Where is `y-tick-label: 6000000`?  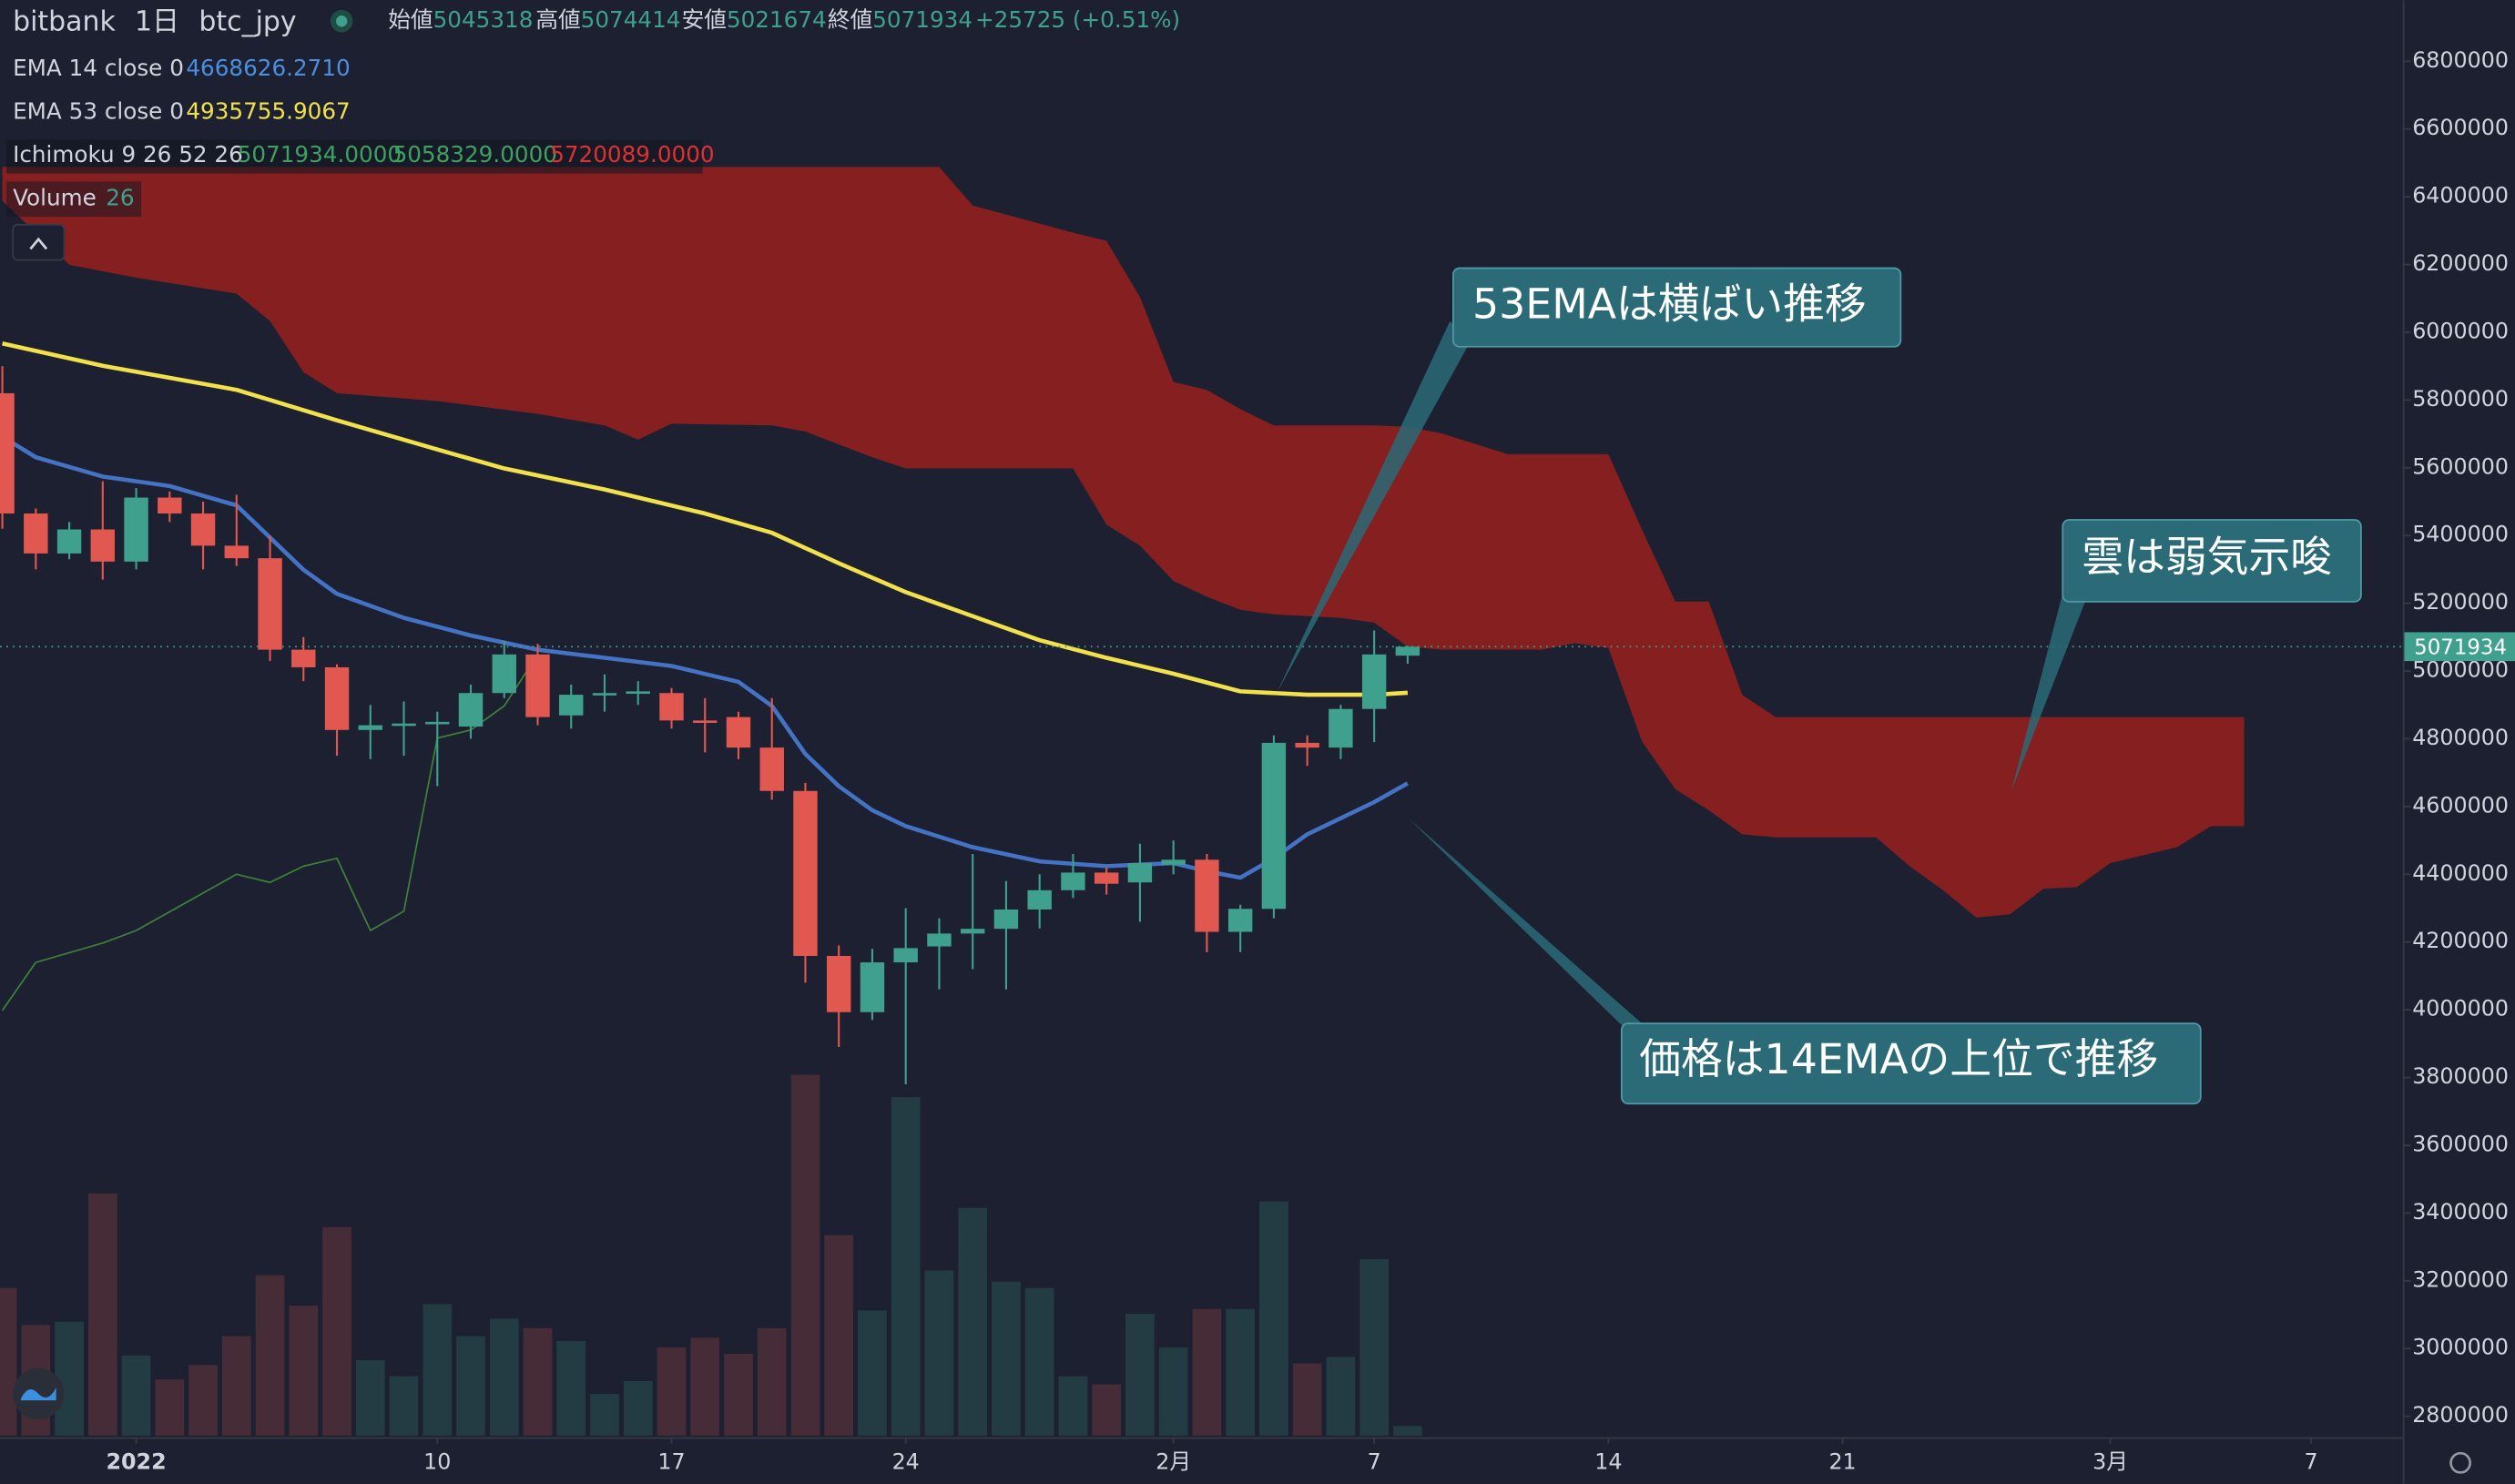
y-tick-label: 6000000 is located at coordinates (2460, 330).